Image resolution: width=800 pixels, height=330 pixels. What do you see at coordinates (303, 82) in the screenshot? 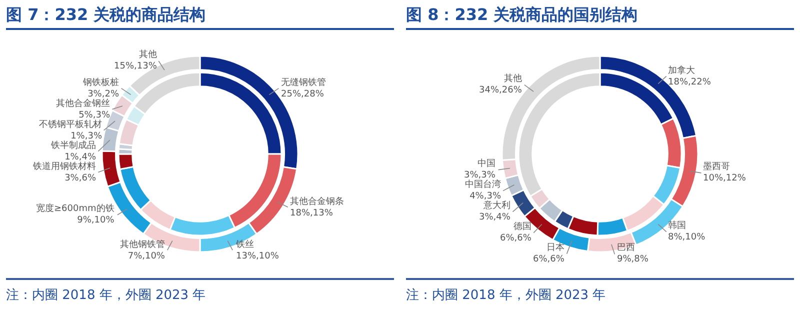
I see `slice-label: 无缝钢铁管` at bounding box center [303, 82].